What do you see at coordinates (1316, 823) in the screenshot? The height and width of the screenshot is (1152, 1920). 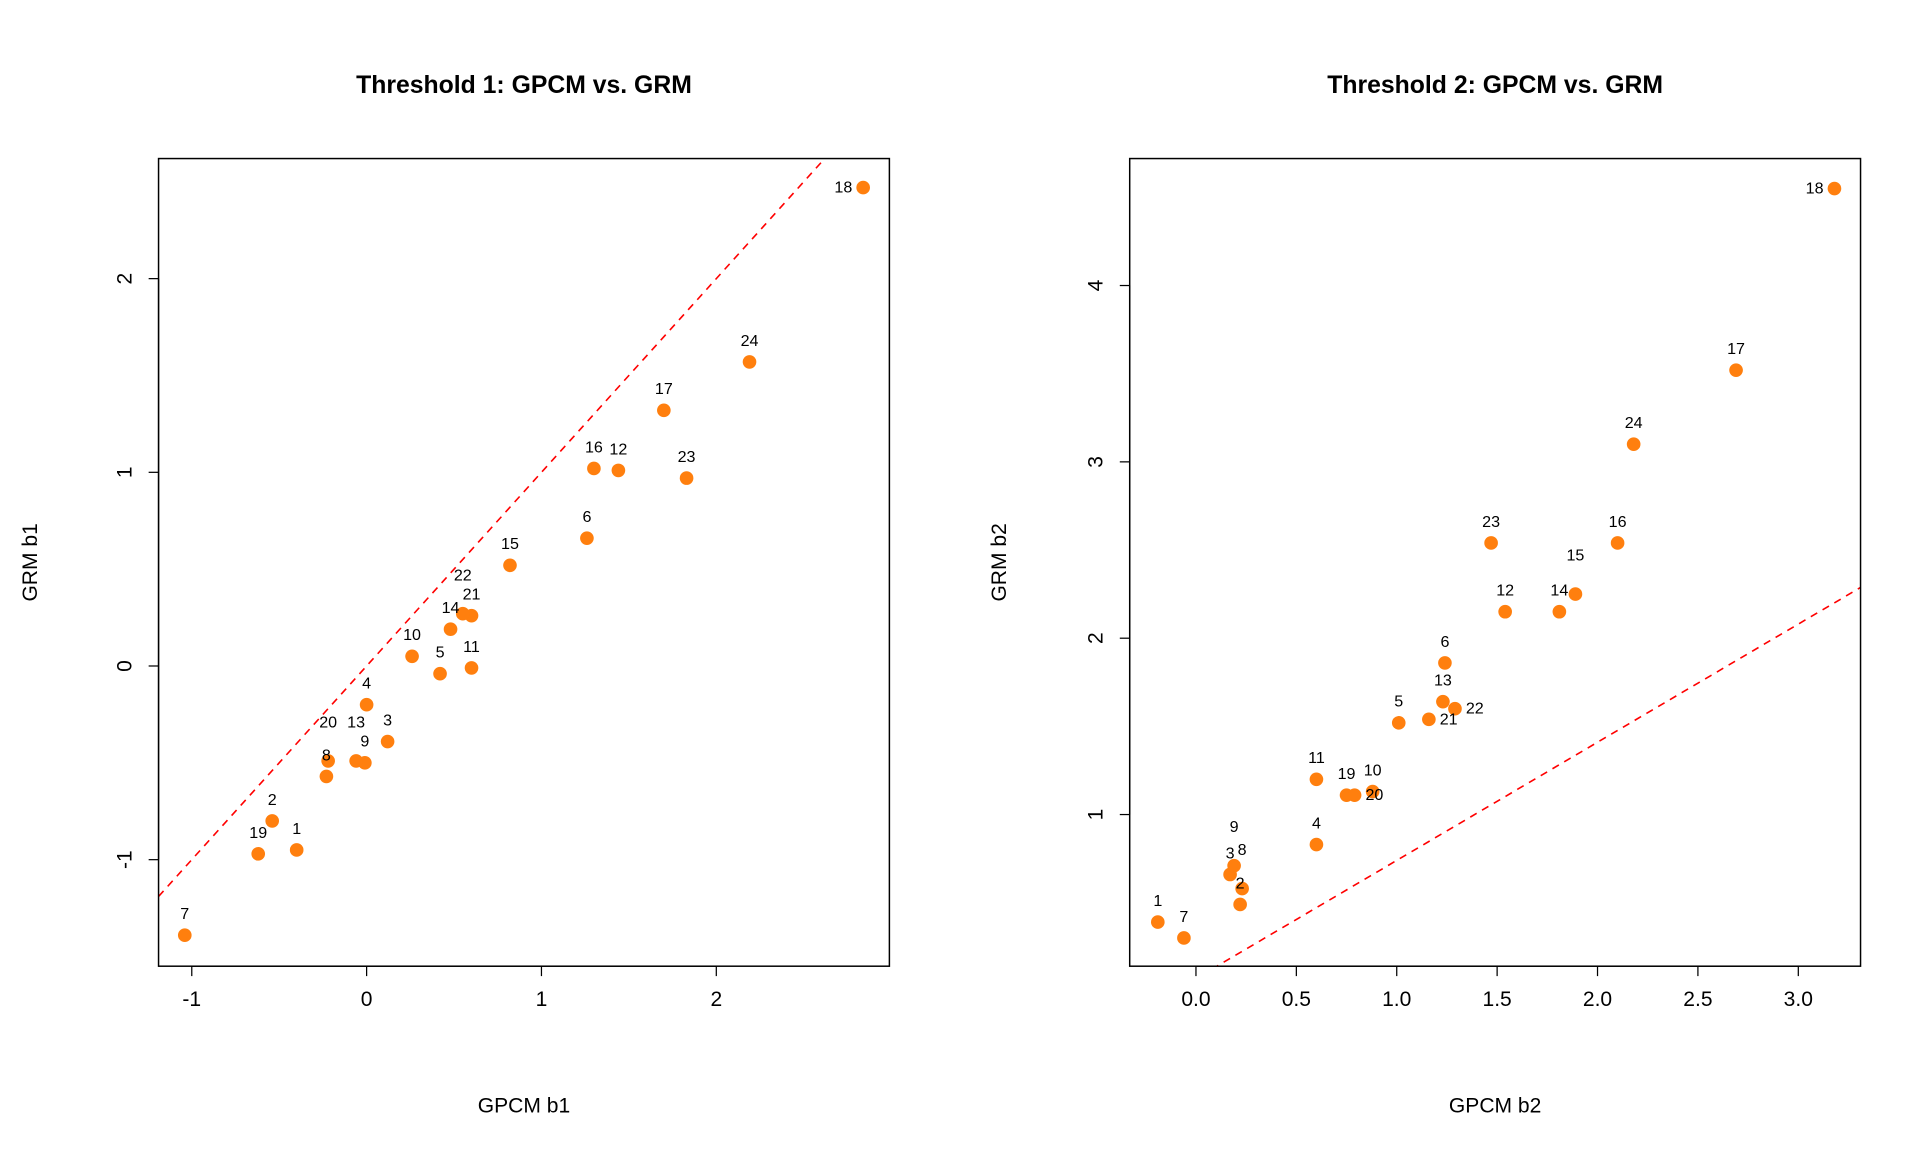 I see `point-label: 4` at bounding box center [1316, 823].